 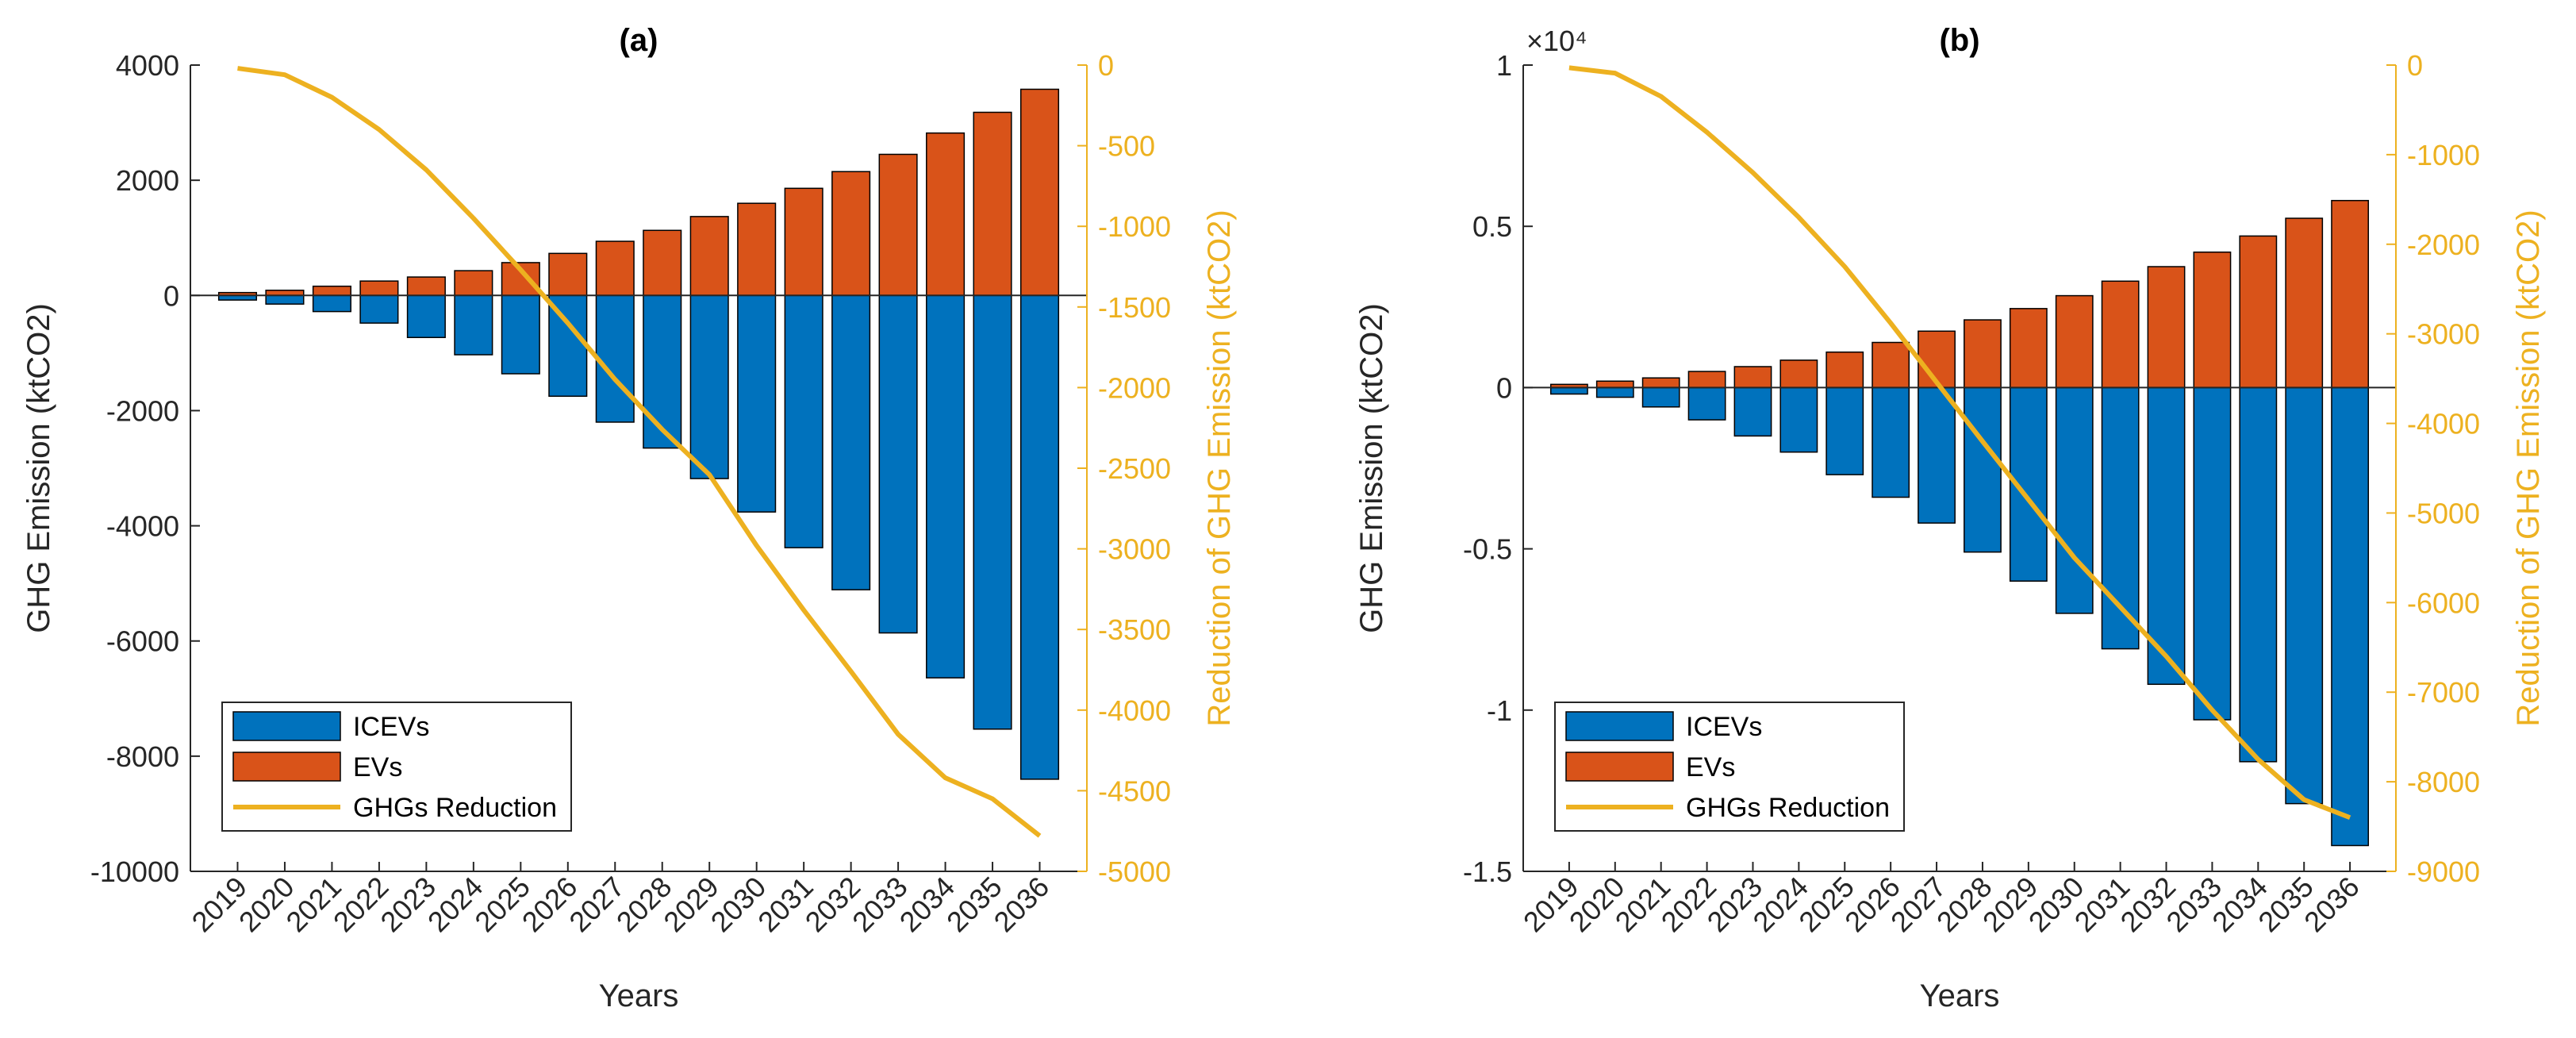 What do you see at coordinates (1134, 307) in the screenshot?
I see `y-tick-label-right: -1500` at bounding box center [1134, 307].